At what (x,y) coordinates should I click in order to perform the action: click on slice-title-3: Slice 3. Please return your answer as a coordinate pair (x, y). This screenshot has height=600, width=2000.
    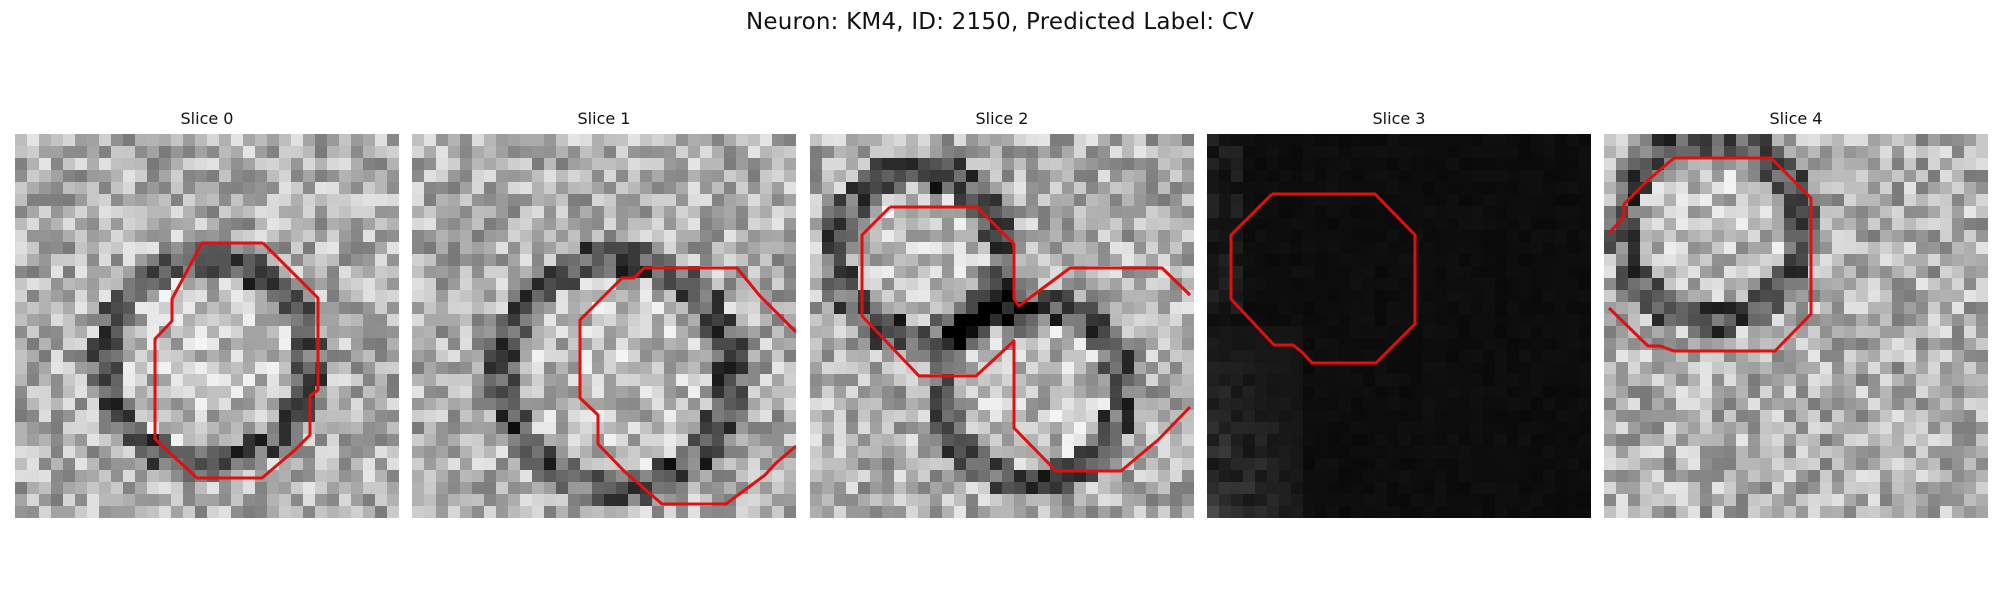
    Looking at the image, I should click on (1399, 119).